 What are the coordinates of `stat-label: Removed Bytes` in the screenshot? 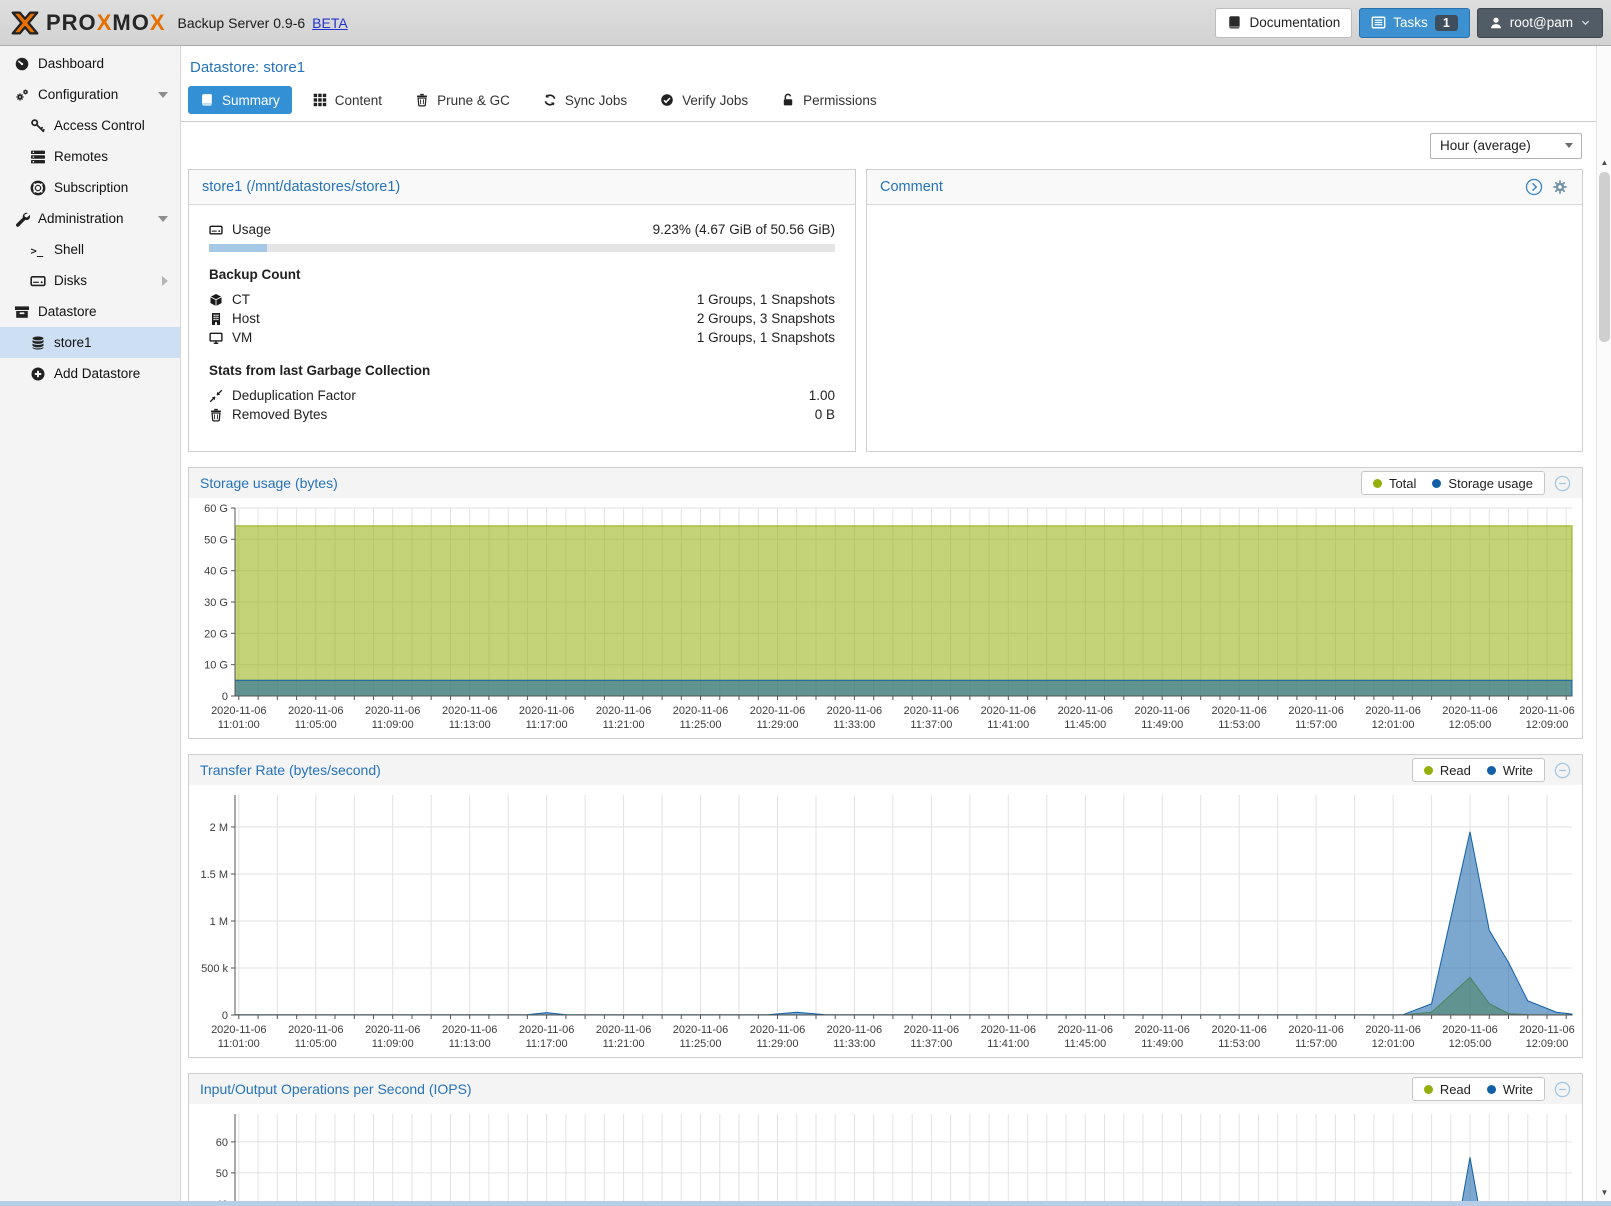 It's located at (280, 414).